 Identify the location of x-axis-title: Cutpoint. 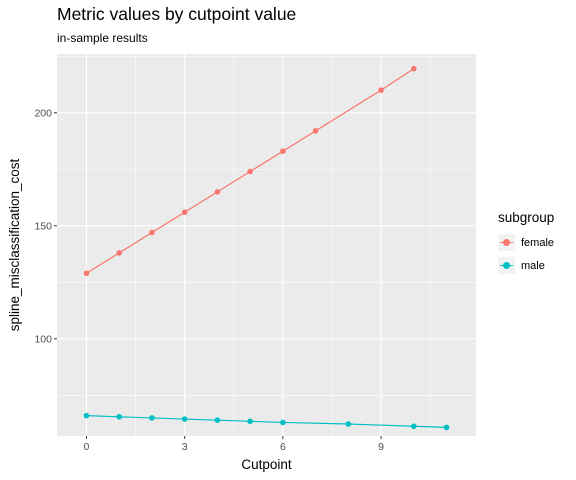
(266, 464).